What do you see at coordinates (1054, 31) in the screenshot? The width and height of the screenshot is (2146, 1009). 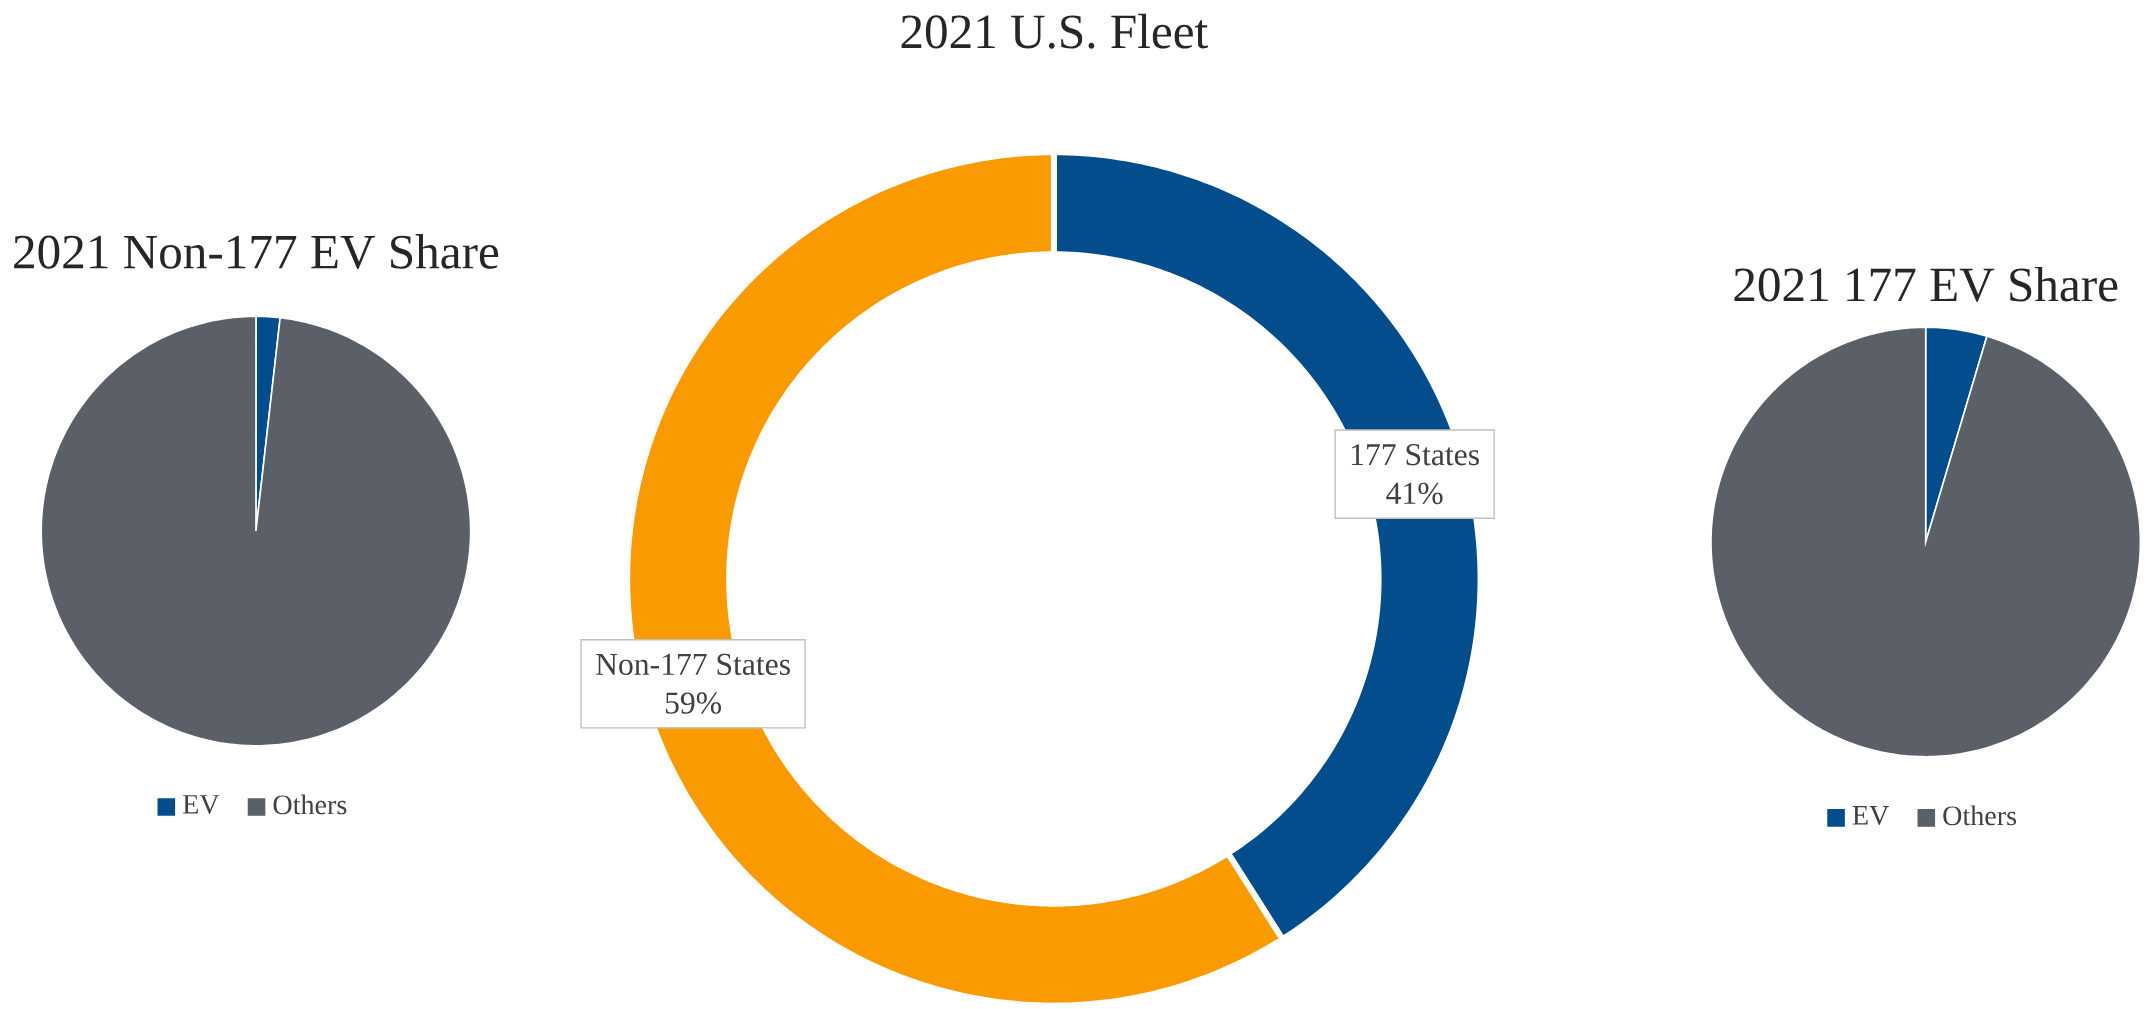 I see `chart-title: 2021 U.S. Fleet` at bounding box center [1054, 31].